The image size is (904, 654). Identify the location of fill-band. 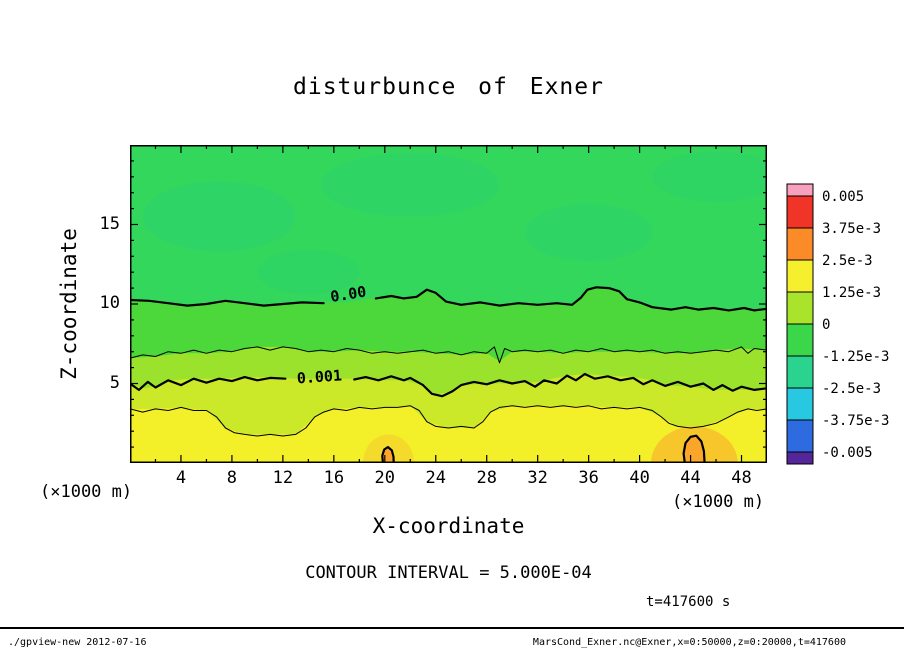
(448, 434).